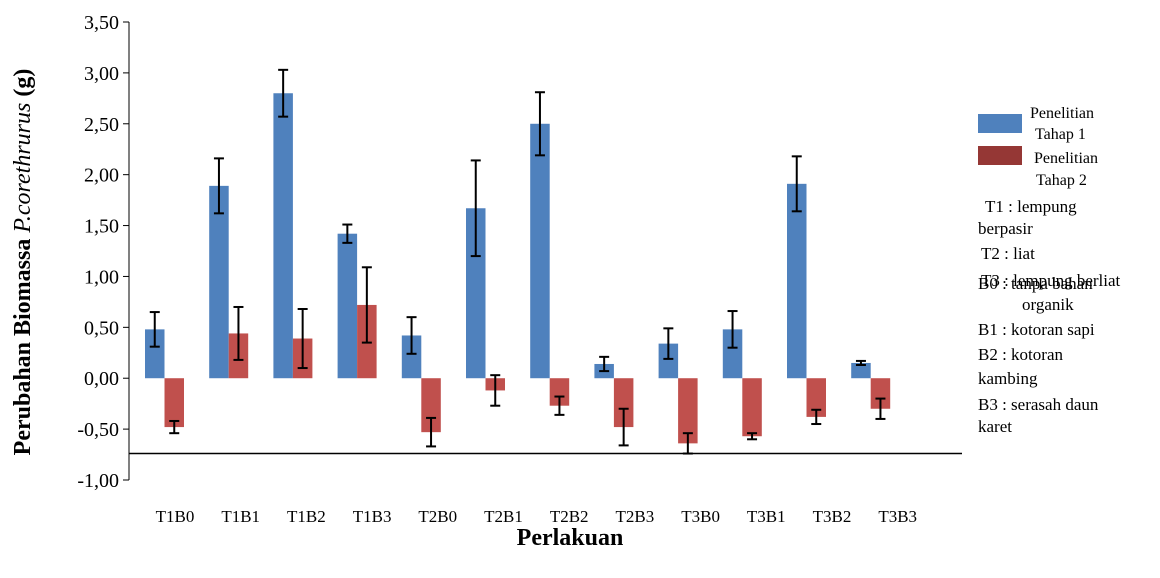 The width and height of the screenshot is (1160, 578). What do you see at coordinates (98, 481) in the screenshot?
I see `y-tick-label: -1,00` at bounding box center [98, 481].